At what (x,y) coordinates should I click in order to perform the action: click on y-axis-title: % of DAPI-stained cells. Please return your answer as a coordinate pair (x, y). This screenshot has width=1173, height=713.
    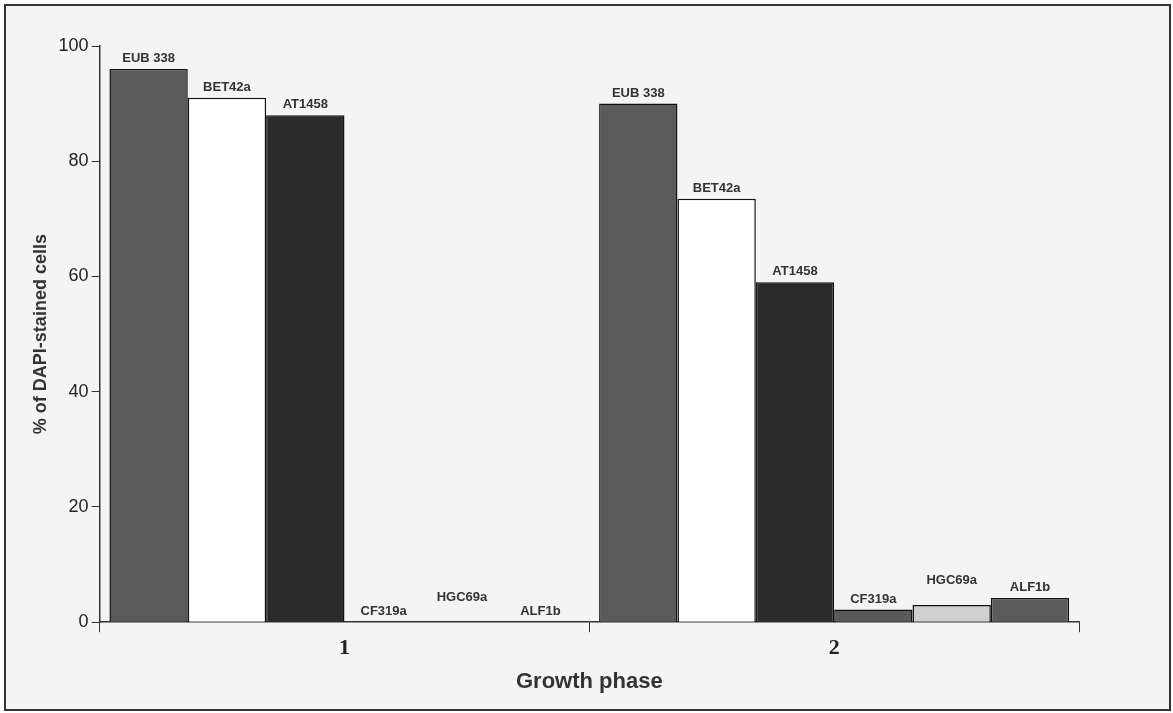
    Looking at the image, I should click on (39, 334).